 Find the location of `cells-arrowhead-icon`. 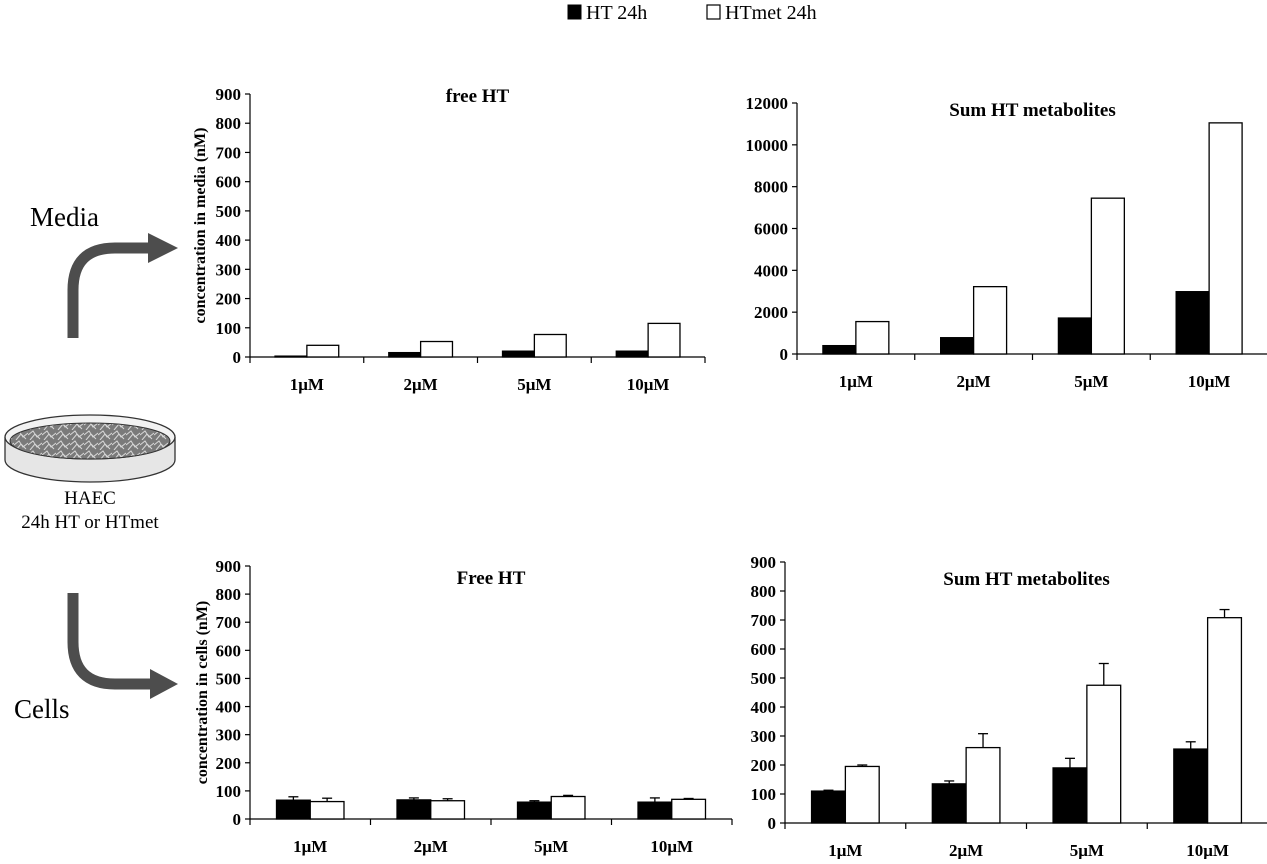

cells-arrowhead-icon is located at coordinates (164, 684).